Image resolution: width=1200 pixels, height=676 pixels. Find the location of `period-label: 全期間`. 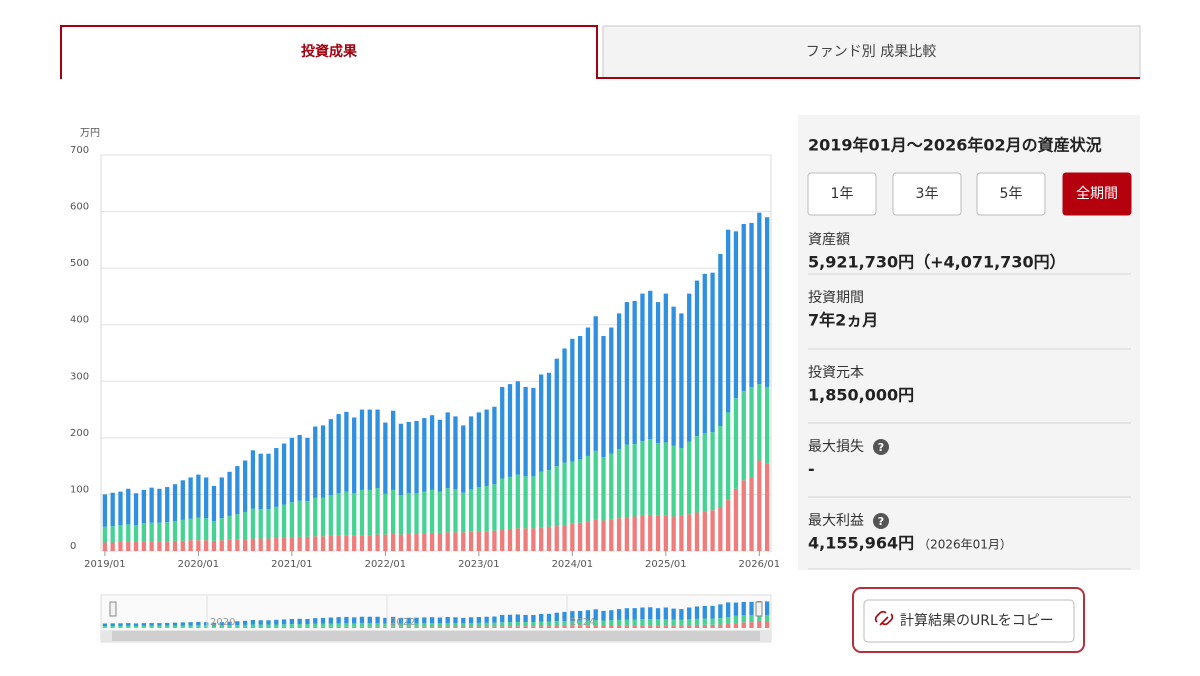

period-label: 全期間 is located at coordinates (1097, 194).